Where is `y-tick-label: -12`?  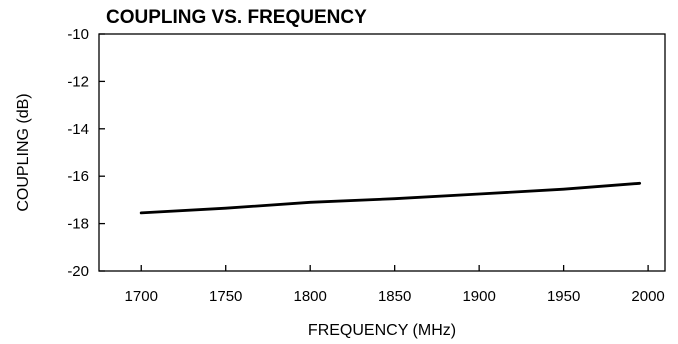
y-tick-label: -12 is located at coordinates (78, 81).